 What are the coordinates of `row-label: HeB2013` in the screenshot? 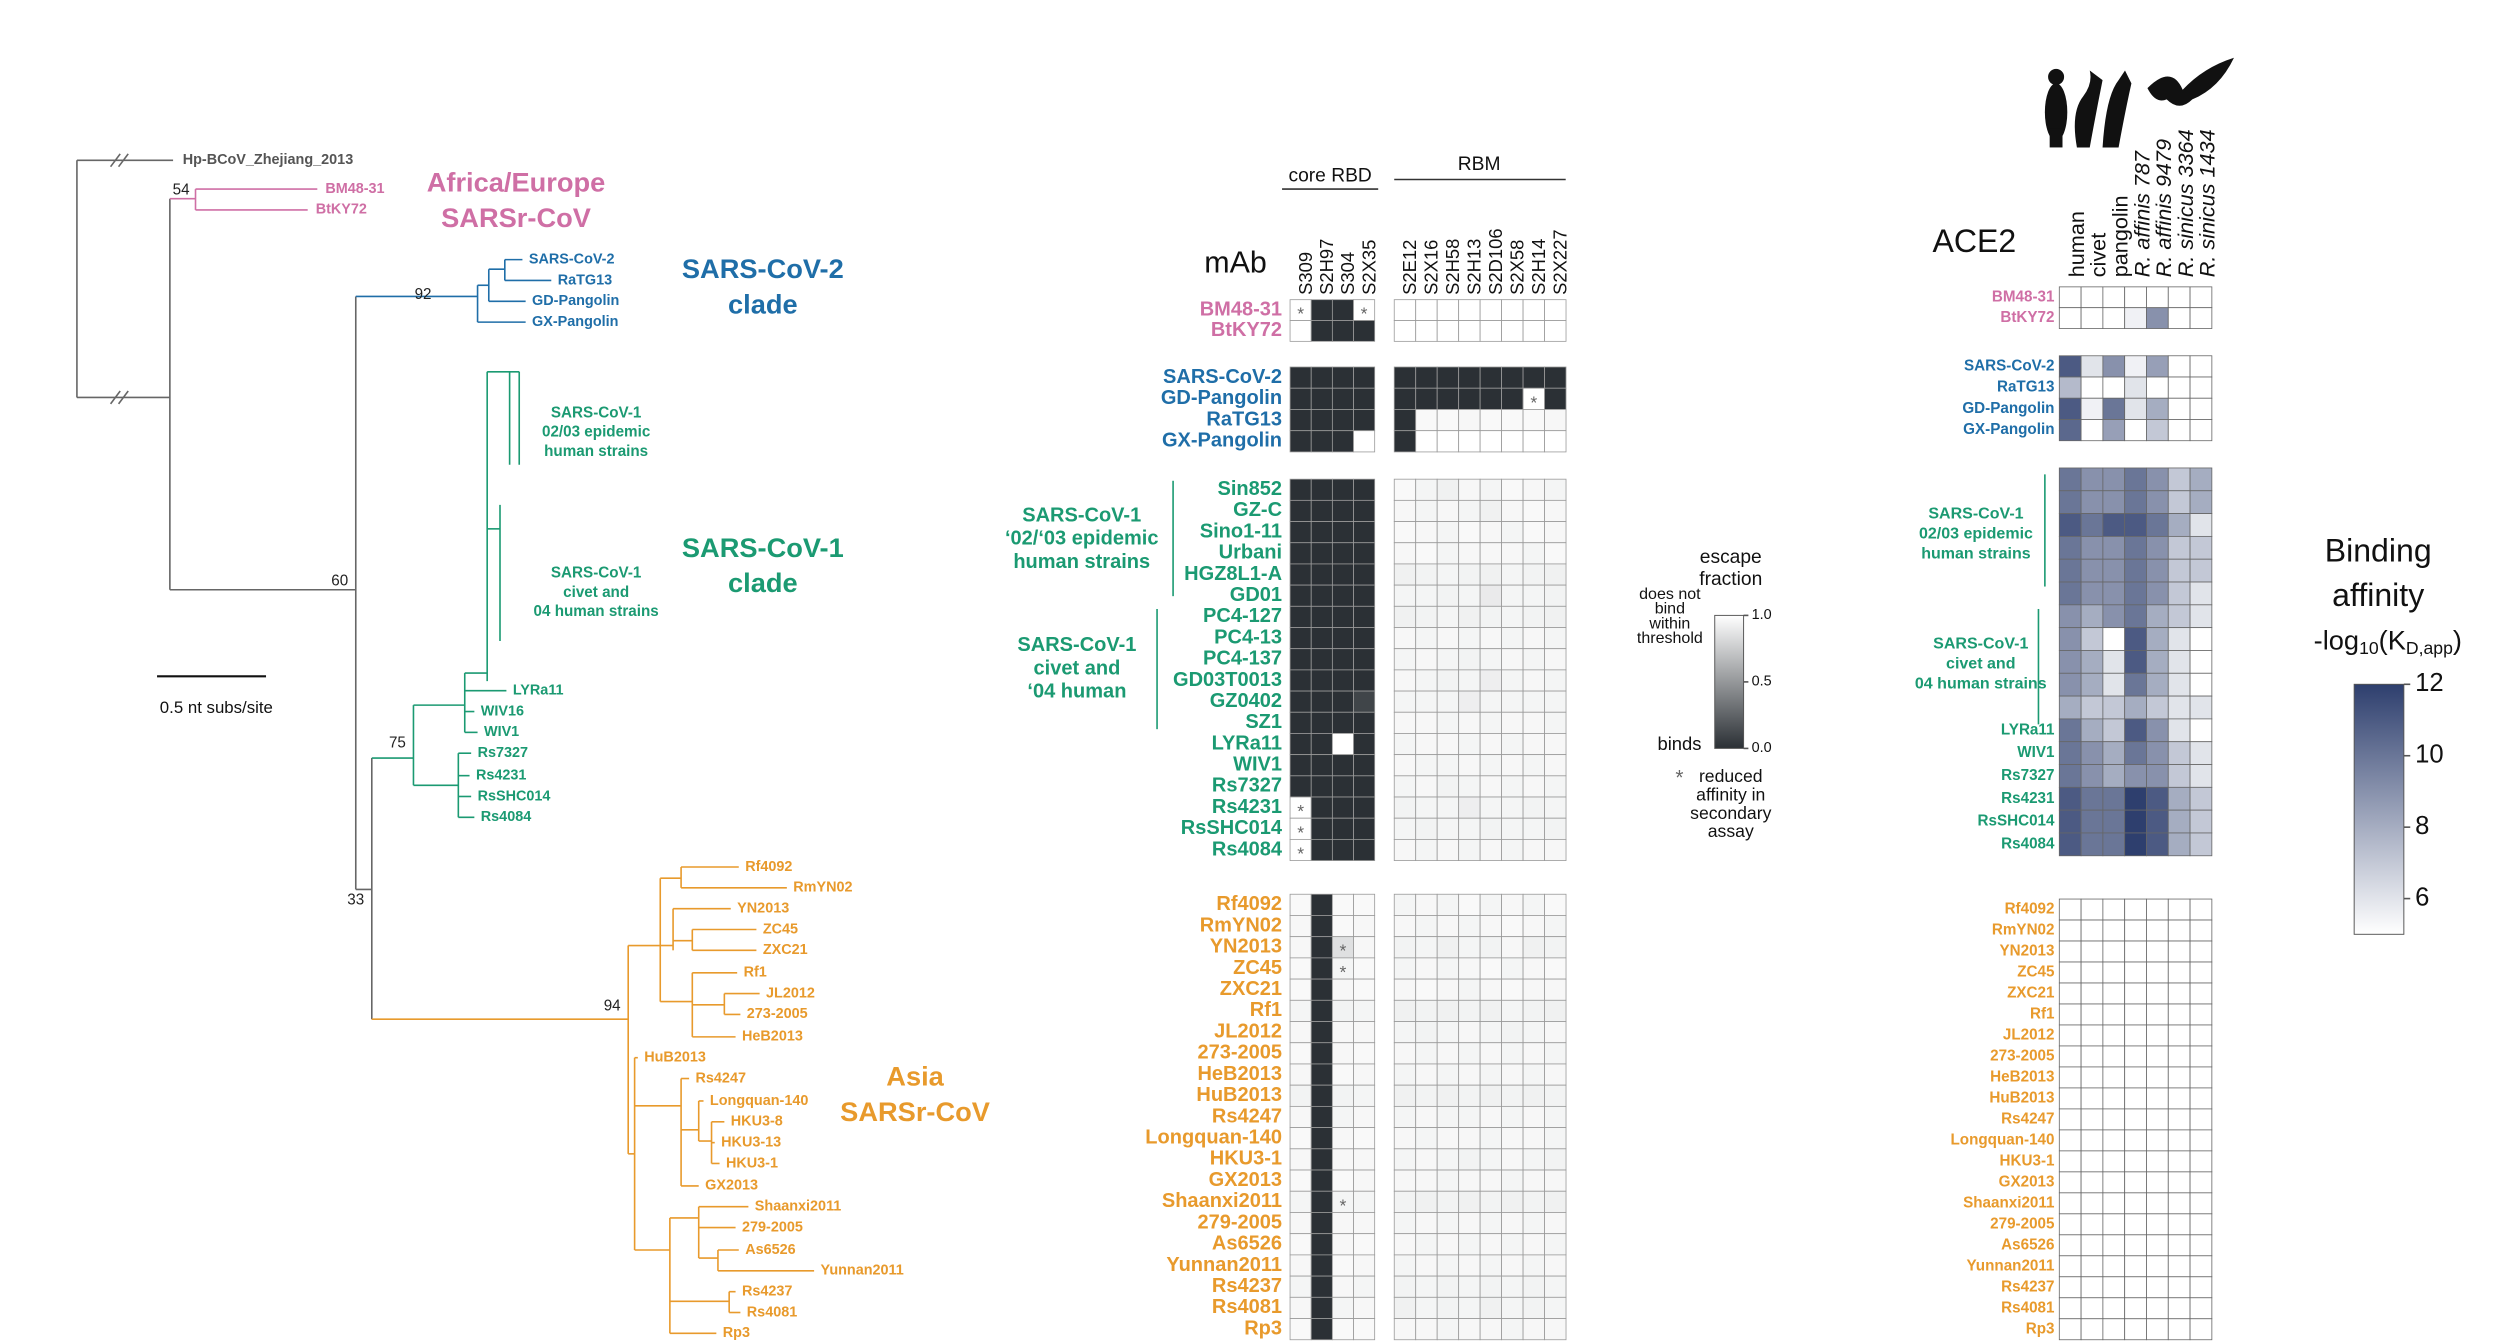 It's located at (2022, 1076).